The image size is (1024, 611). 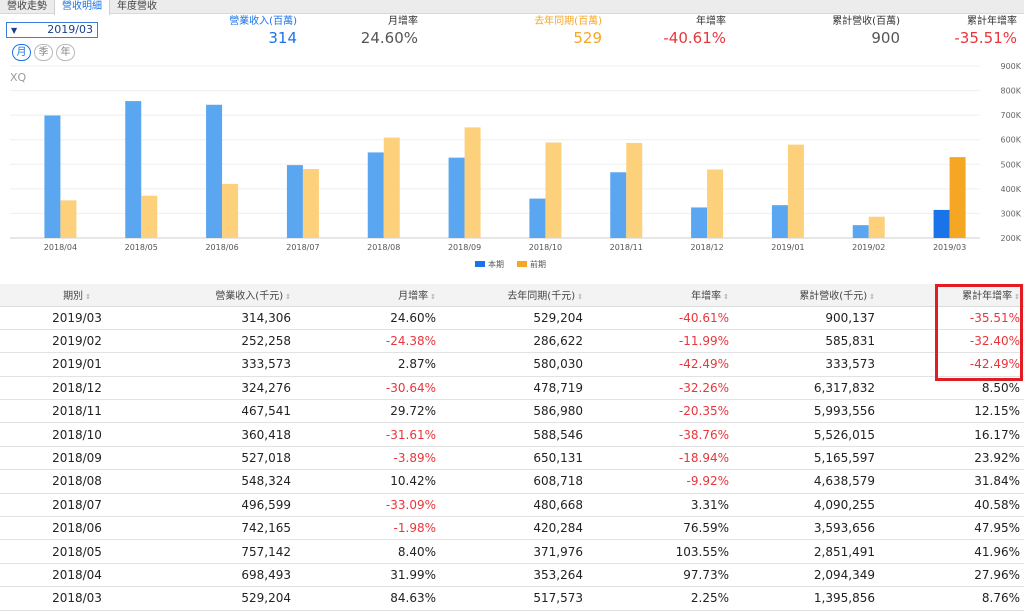 What do you see at coordinates (538, 264) in the screenshot?
I see `legend-label: 前期` at bounding box center [538, 264].